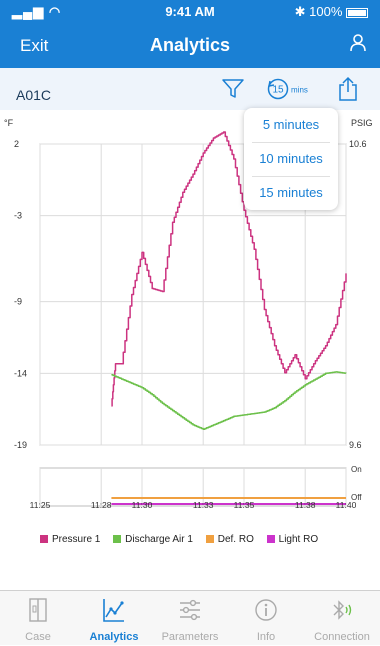 The height and width of the screenshot is (646, 380). I want to click on page-title: Analytics, so click(190, 45).